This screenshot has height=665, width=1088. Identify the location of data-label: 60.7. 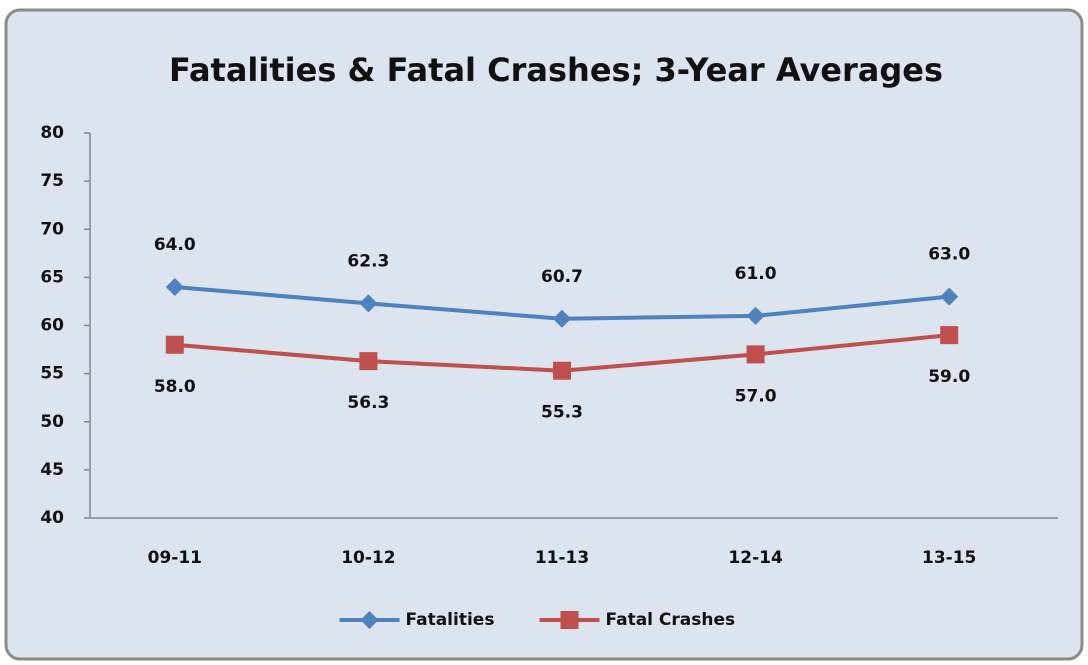
(562, 277).